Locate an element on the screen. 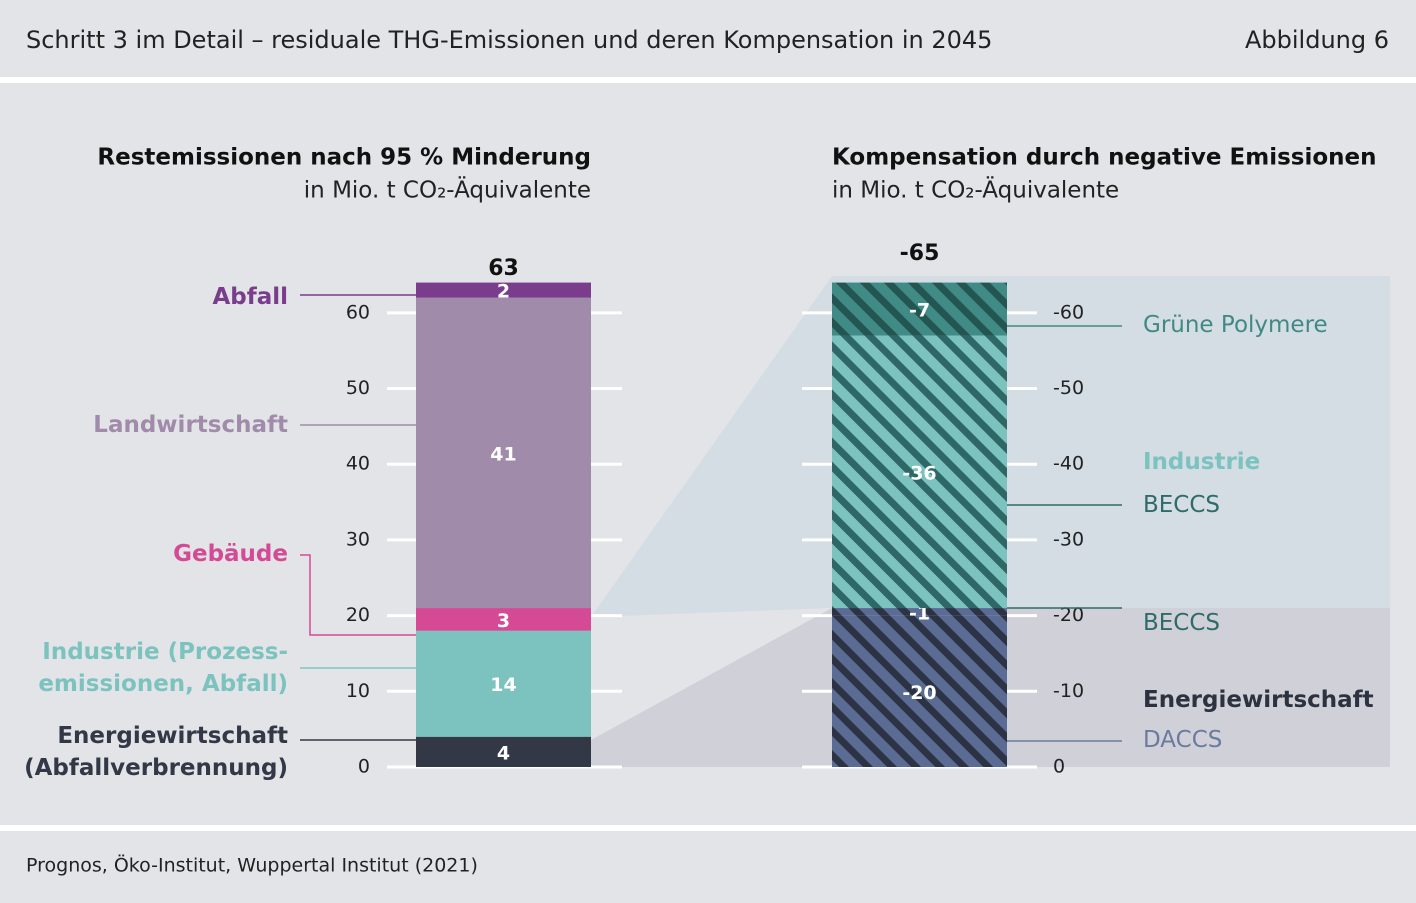 The image size is (1416, 903). series-label: Gebäude is located at coordinates (230, 554).